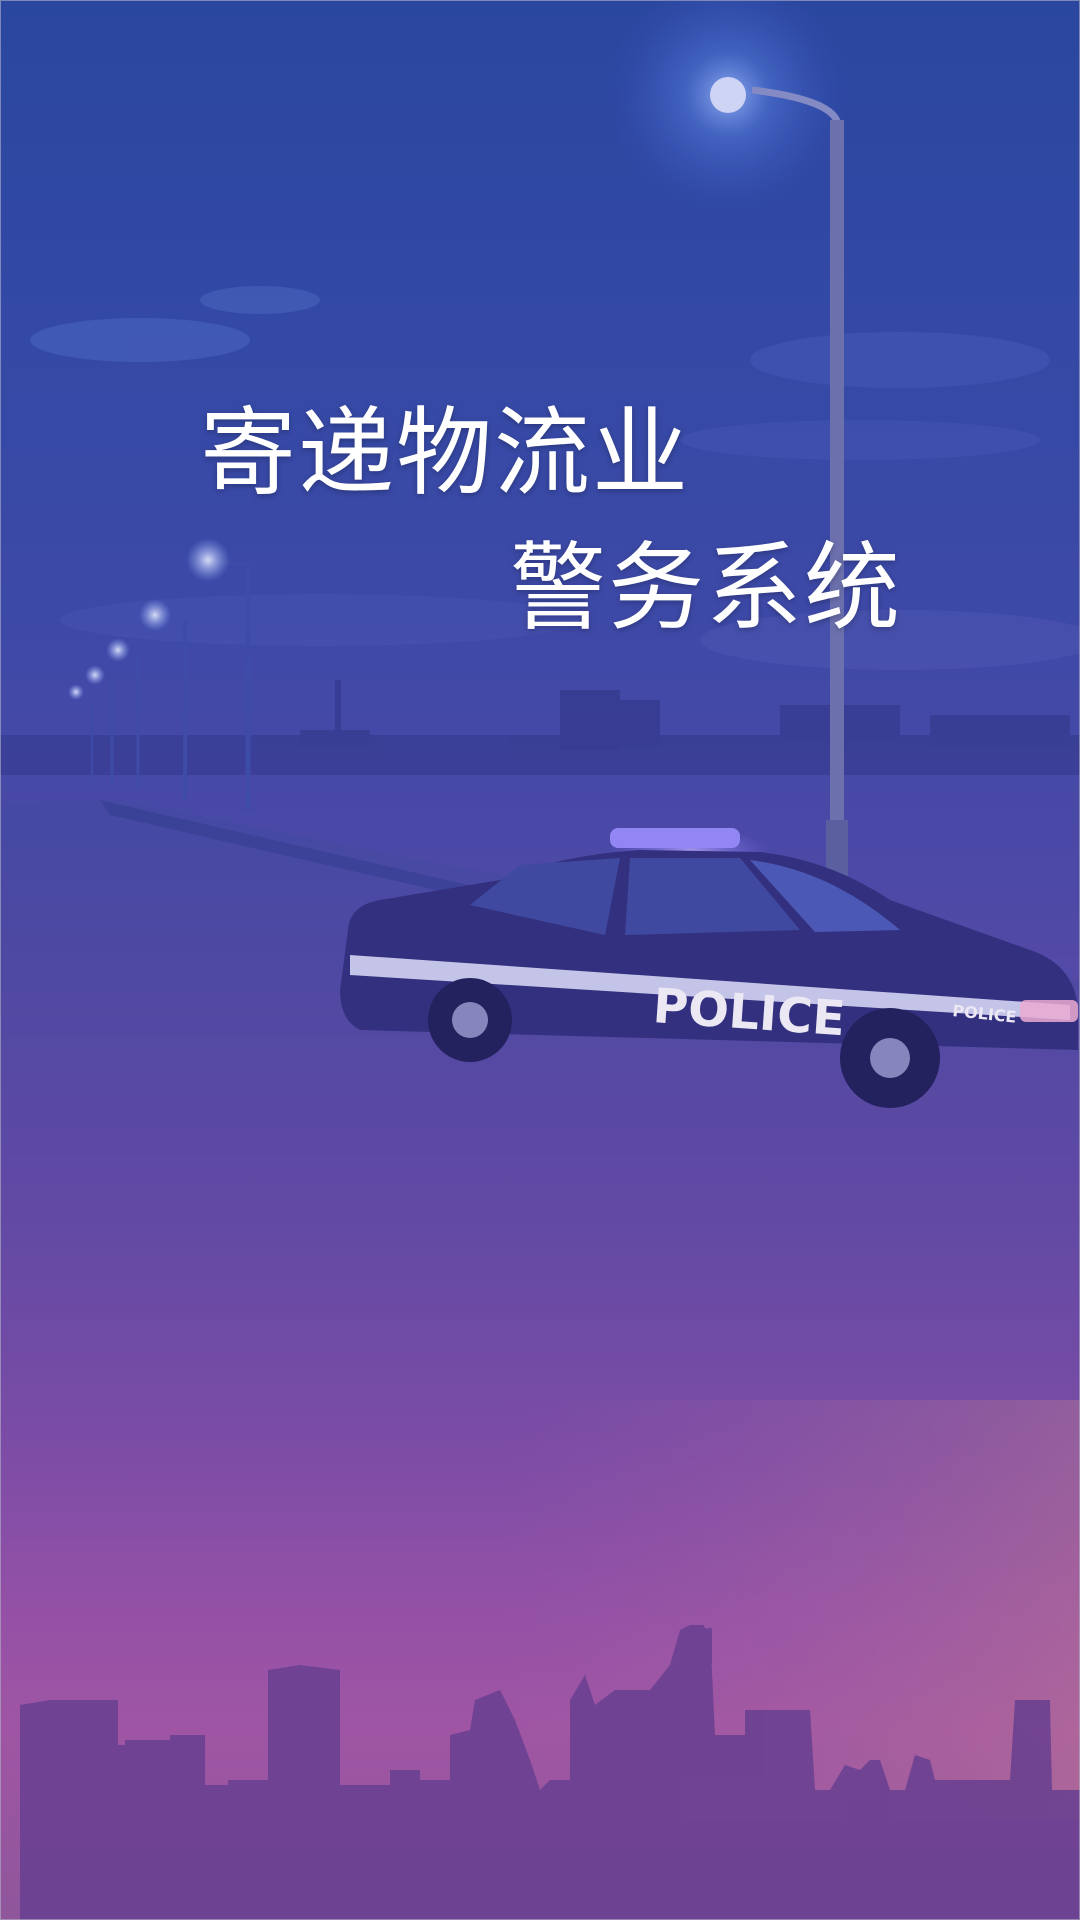 This screenshot has width=1080, height=1920. I want to click on police-car-icon, so click(709, 968).